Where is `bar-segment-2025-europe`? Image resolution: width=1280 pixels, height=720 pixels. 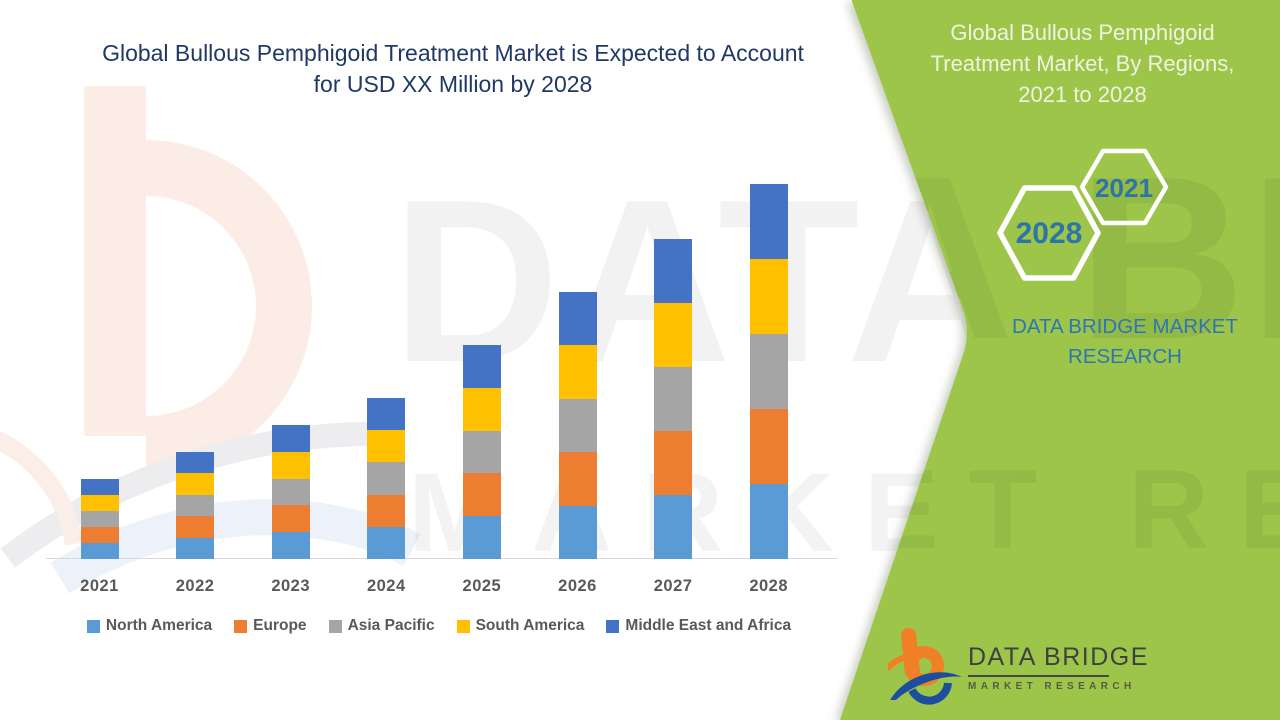 bar-segment-2025-europe is located at coordinates (481, 495).